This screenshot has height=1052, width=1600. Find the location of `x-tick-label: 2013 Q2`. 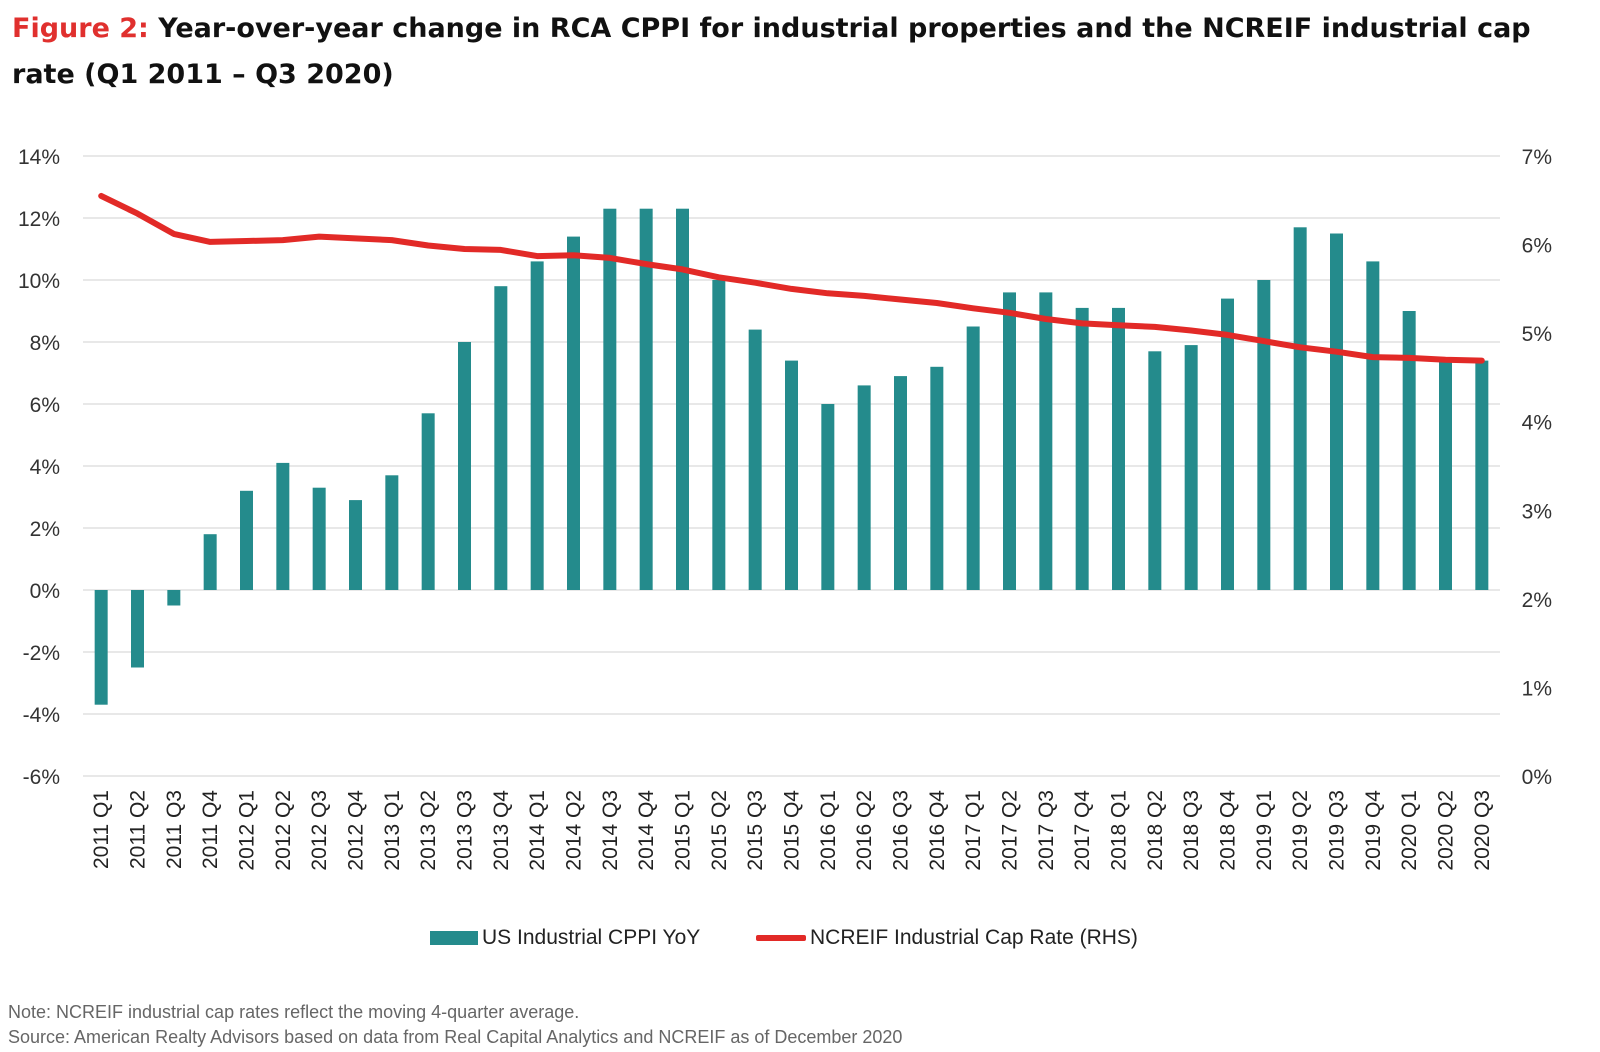

x-tick-label: 2013 Q2 is located at coordinates (428, 830).